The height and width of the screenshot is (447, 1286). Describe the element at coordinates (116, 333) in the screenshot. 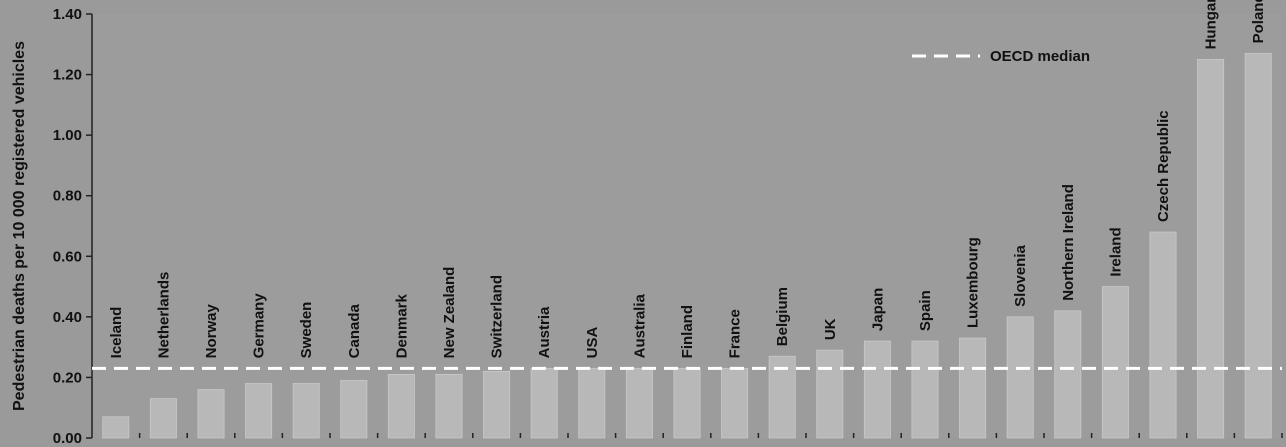

I see `category-label: Iceland` at that location.